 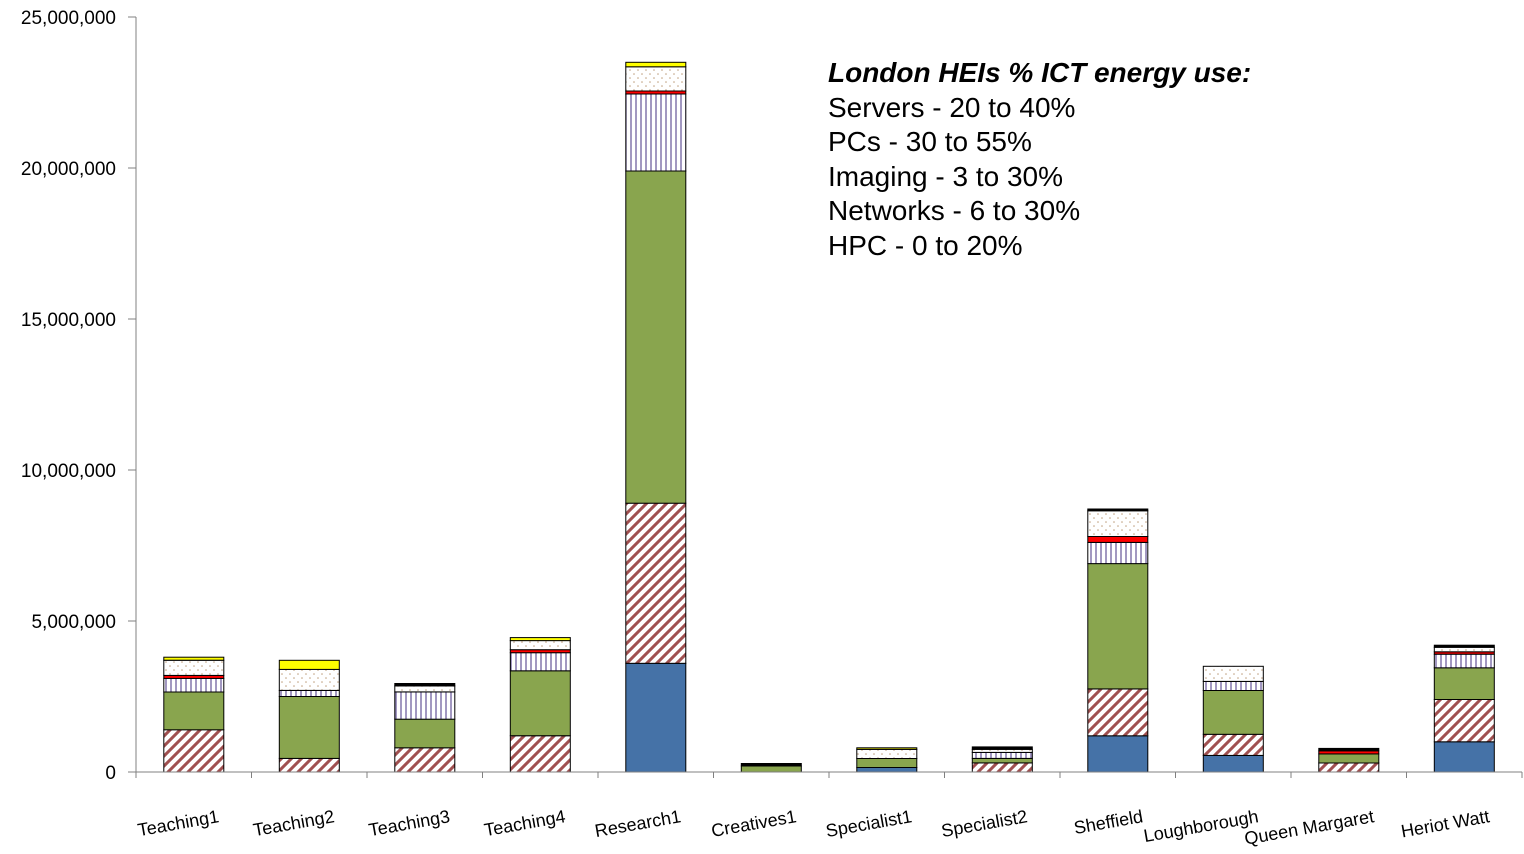 I want to click on bar-segment-teaching2-s6, so click(x=309, y=679).